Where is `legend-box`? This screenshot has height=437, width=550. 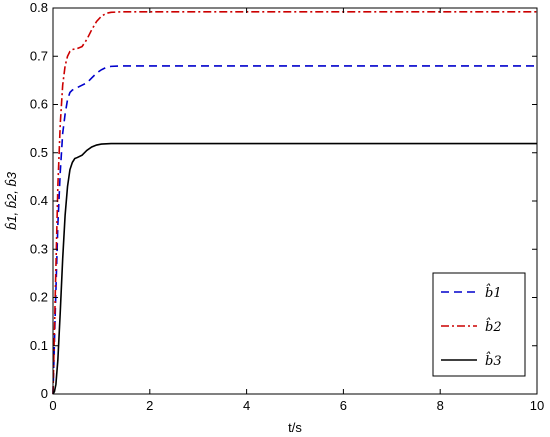
legend-box is located at coordinates (479, 324).